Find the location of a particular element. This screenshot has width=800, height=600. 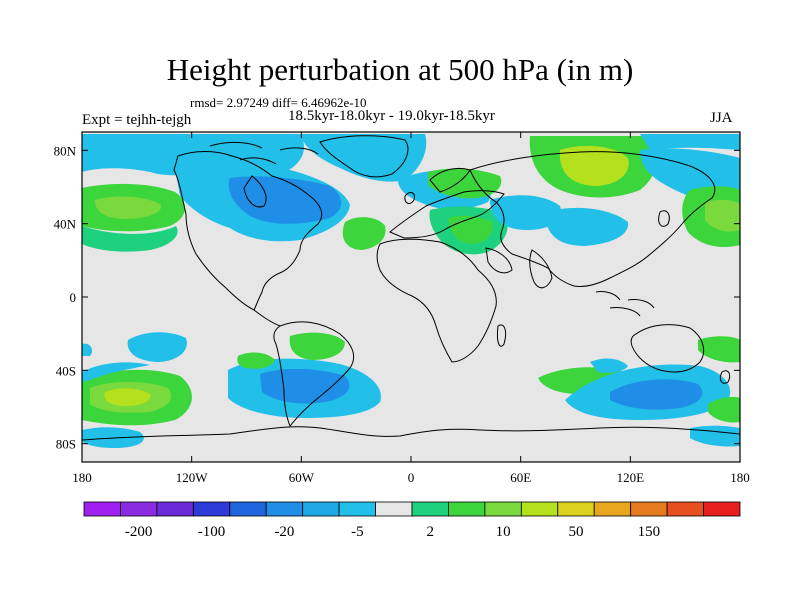

coast-arctic-islands is located at coordinates (264, 153).